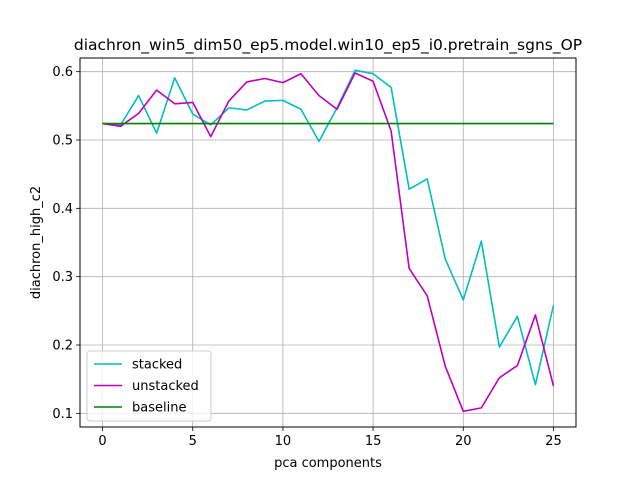  What do you see at coordinates (62, 414) in the screenshot?
I see `y-tick-label: 0.1` at bounding box center [62, 414].